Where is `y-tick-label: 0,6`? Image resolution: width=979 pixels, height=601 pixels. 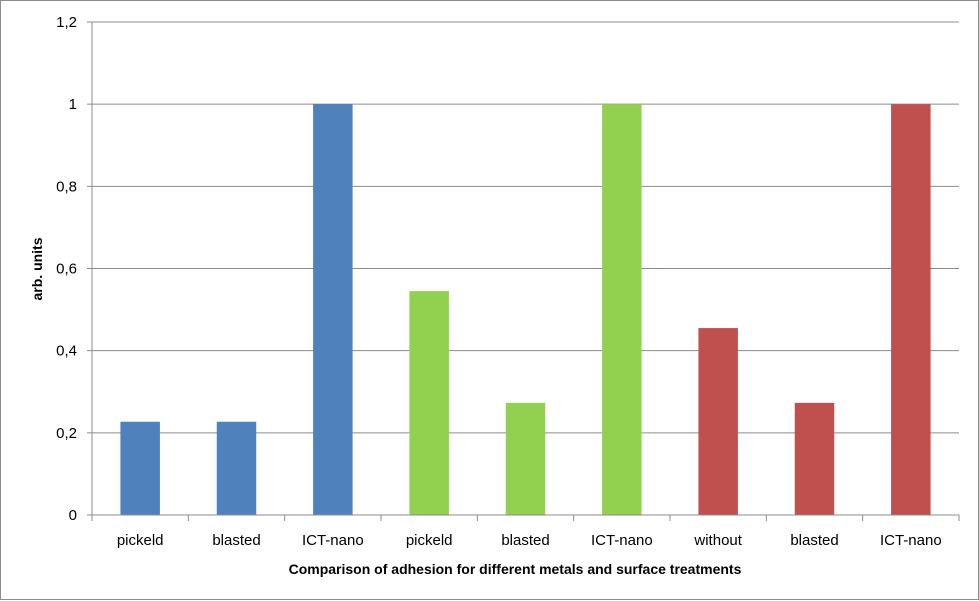 y-tick-label: 0,6 is located at coordinates (66, 269).